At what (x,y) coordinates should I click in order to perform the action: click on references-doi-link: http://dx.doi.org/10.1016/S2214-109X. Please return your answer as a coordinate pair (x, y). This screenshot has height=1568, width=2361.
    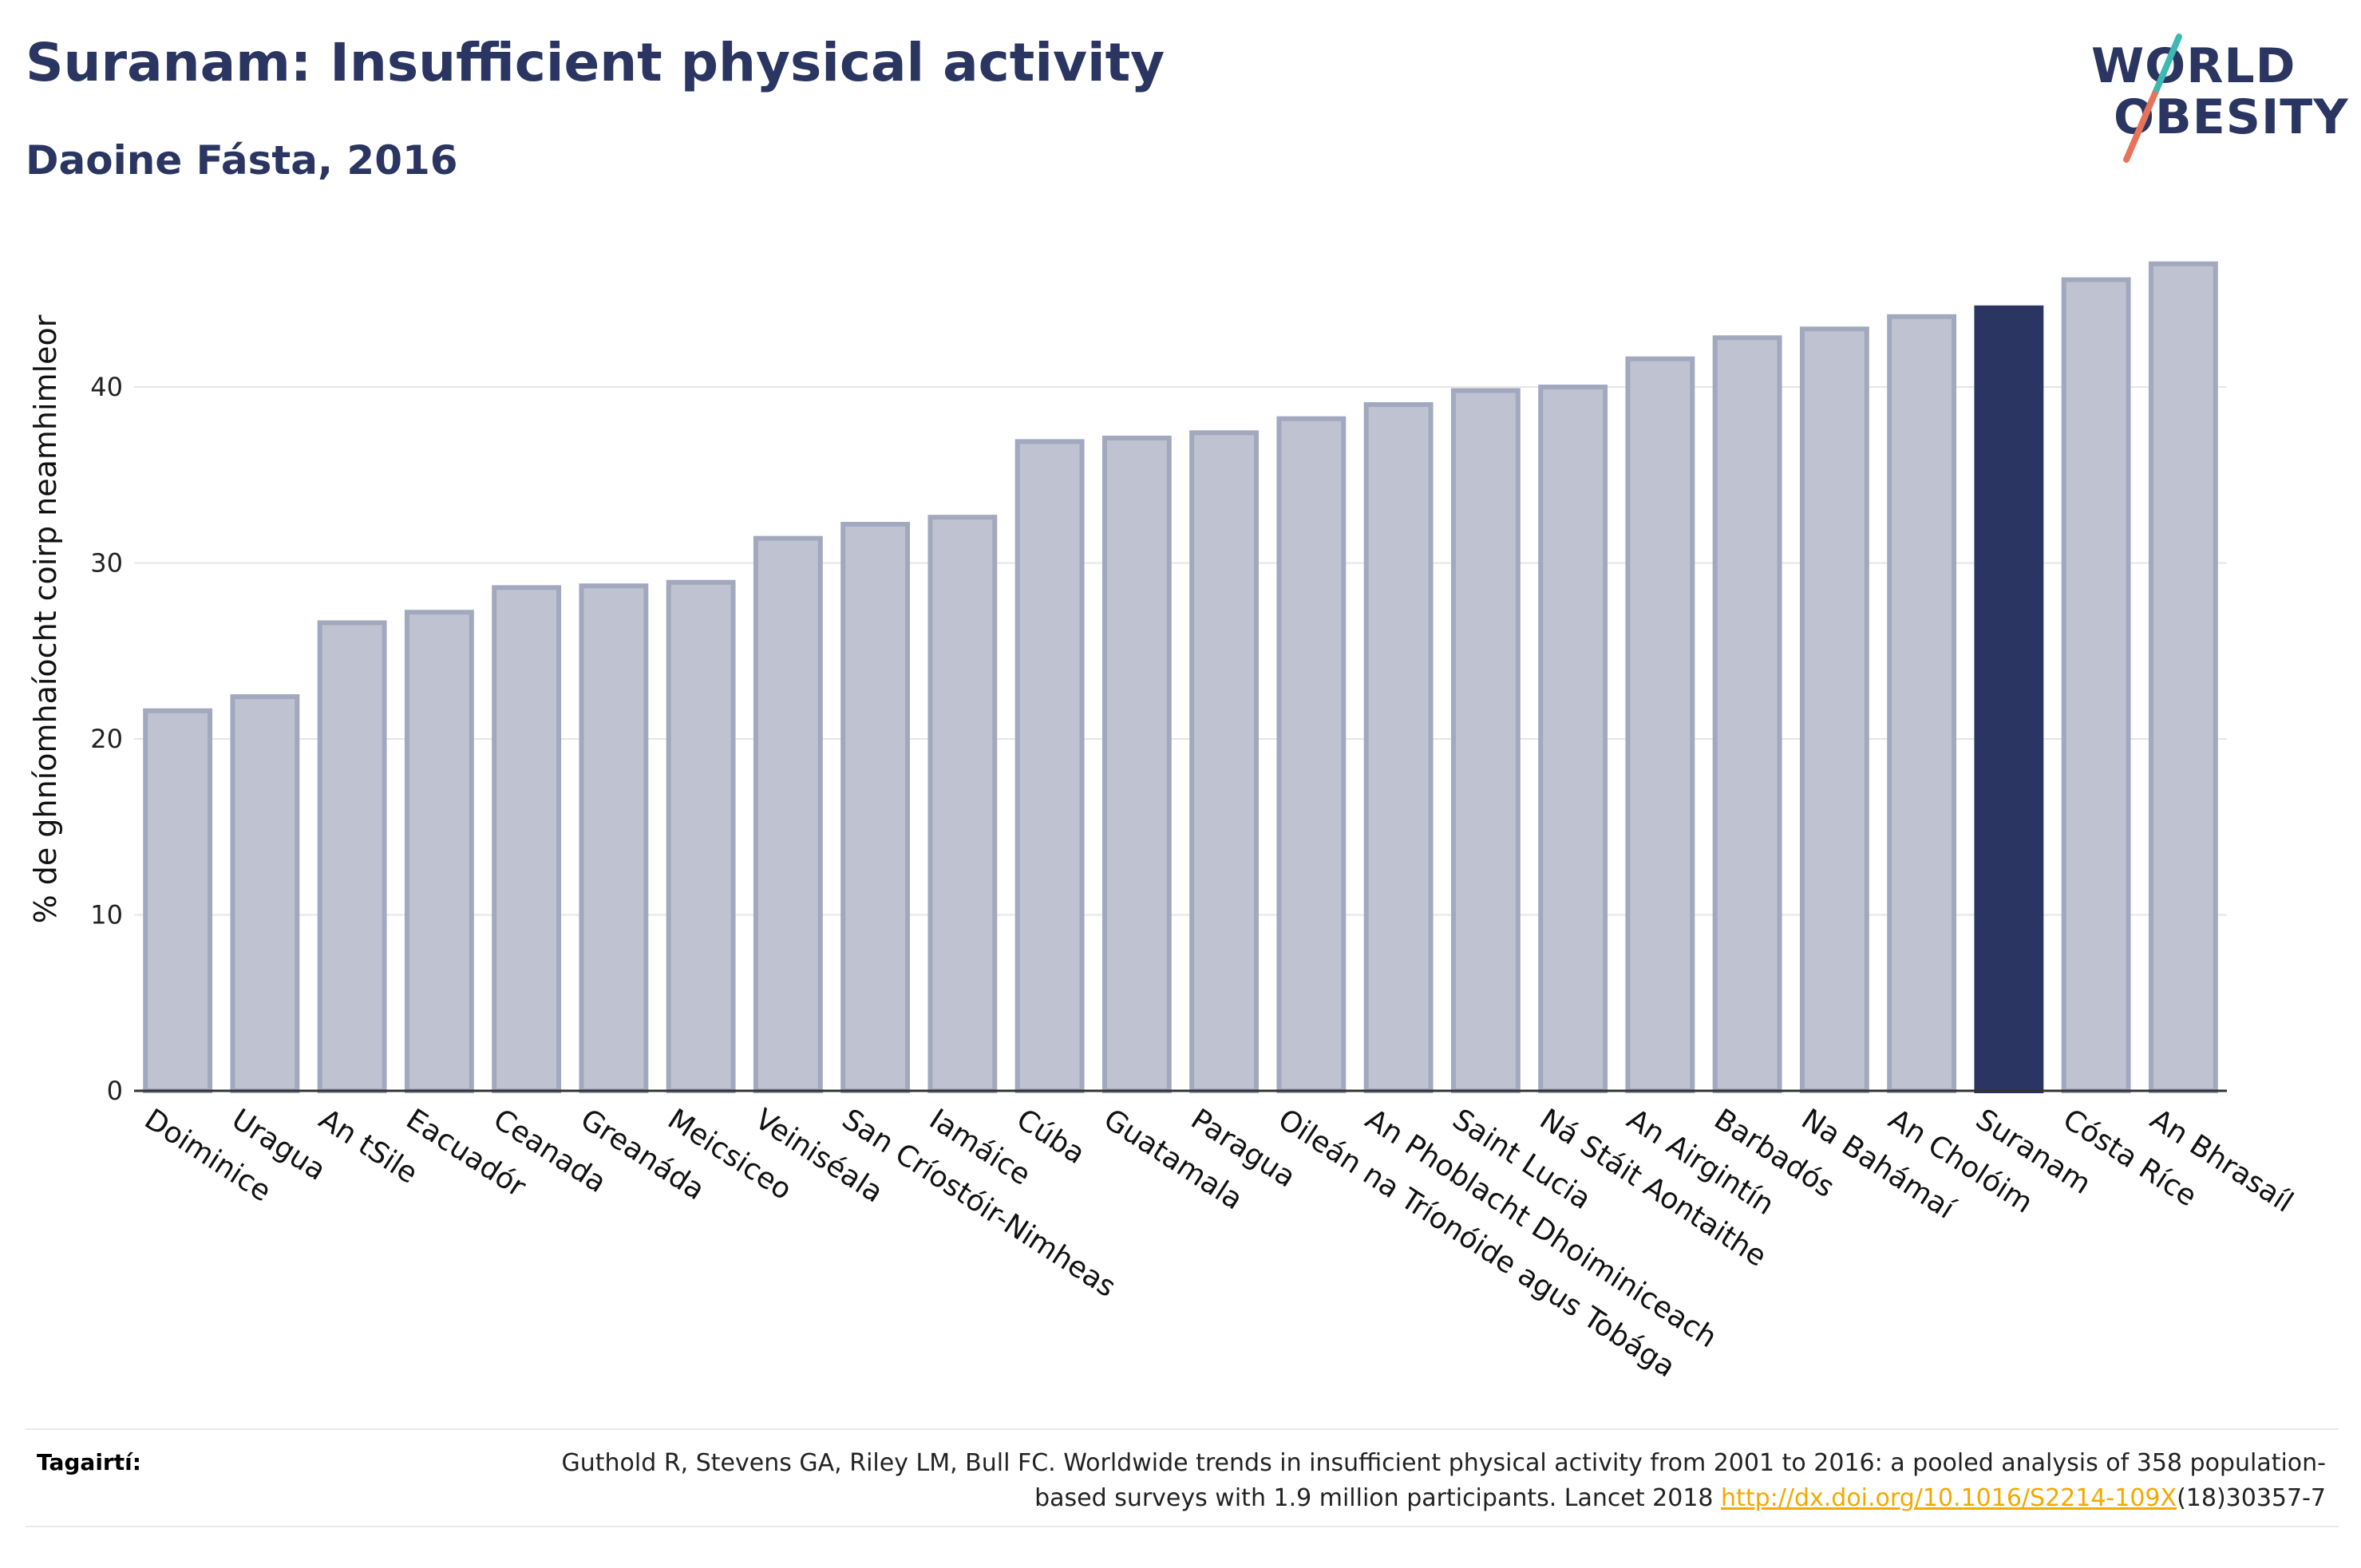
    Looking at the image, I should click on (1949, 1498).